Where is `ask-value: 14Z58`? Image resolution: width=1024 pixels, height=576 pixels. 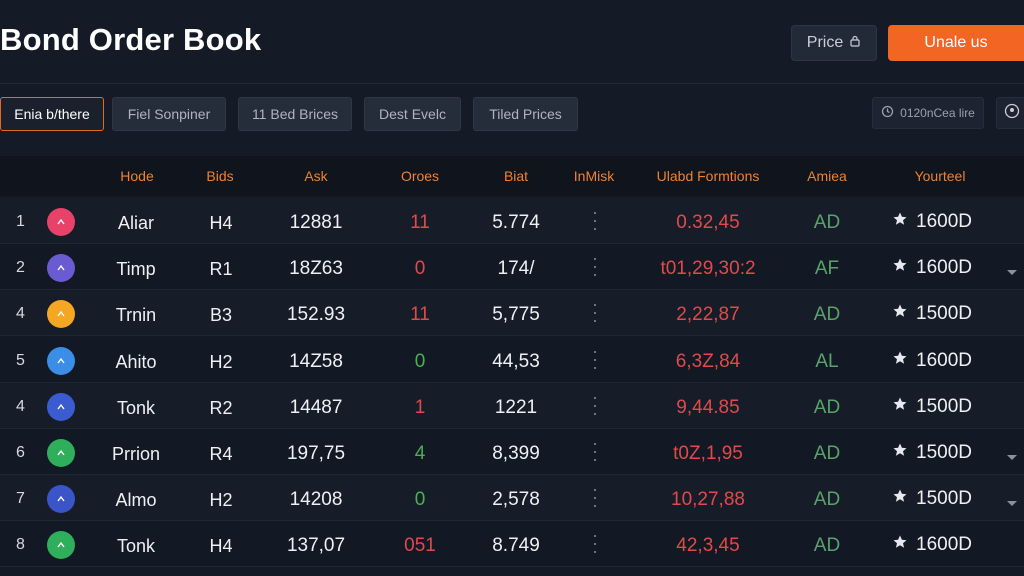
ask-value: 14Z58 is located at coordinates (316, 361).